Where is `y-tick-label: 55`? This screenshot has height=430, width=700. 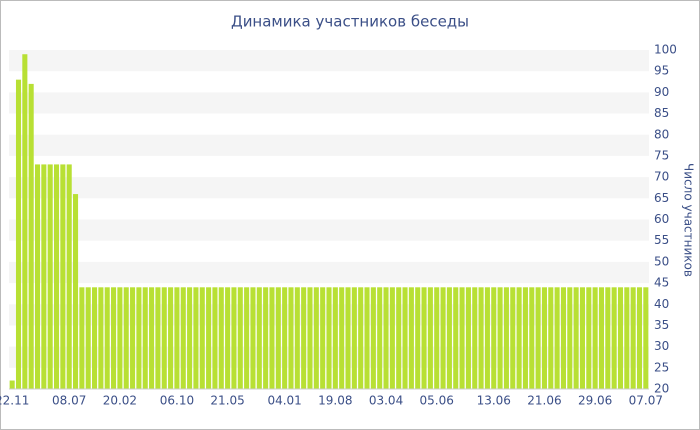 y-tick-label: 55 is located at coordinates (661, 240).